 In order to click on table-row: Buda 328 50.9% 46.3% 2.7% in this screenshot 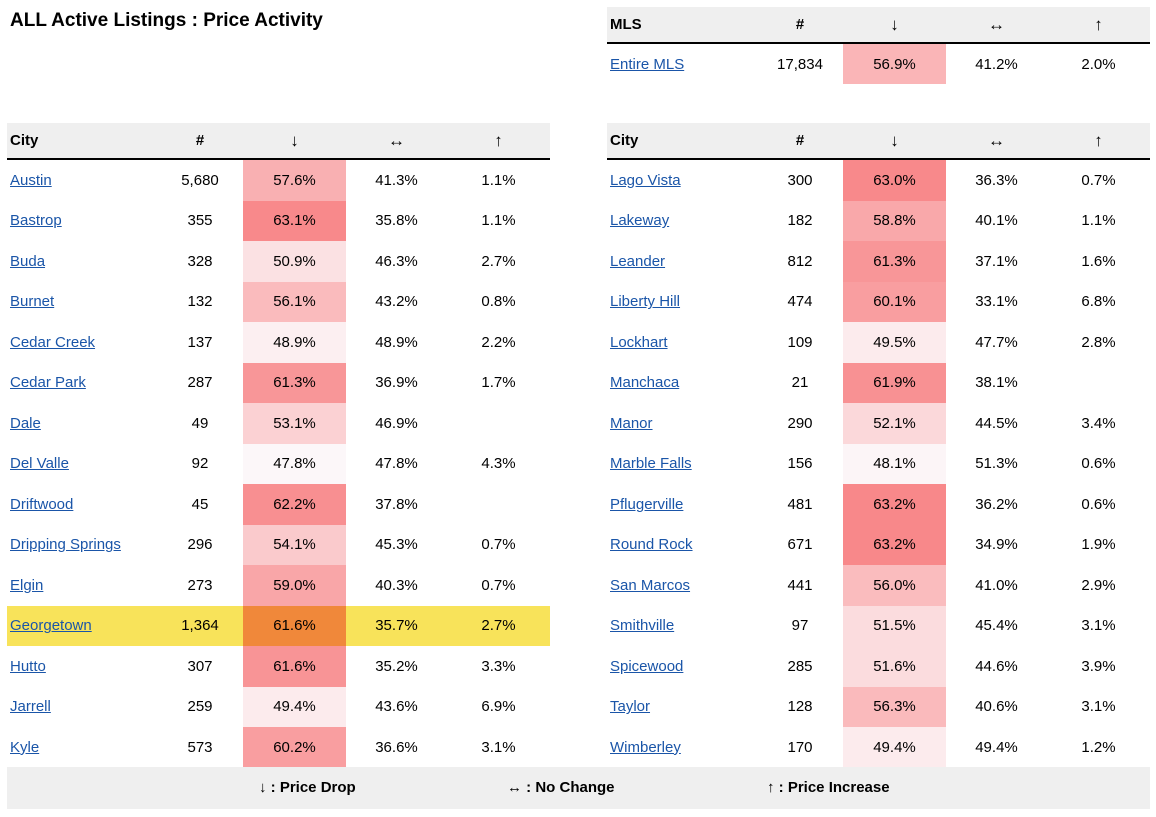, I will do `click(278, 261)`.